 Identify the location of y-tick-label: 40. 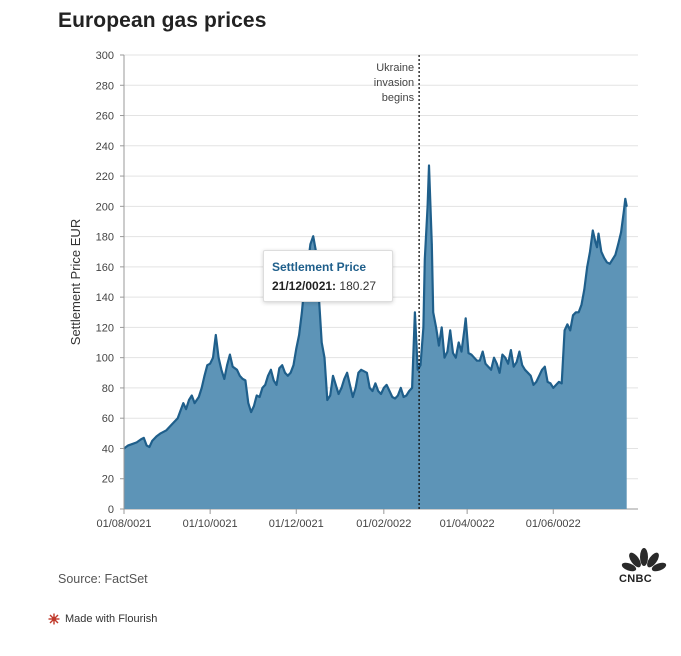
(108, 449).